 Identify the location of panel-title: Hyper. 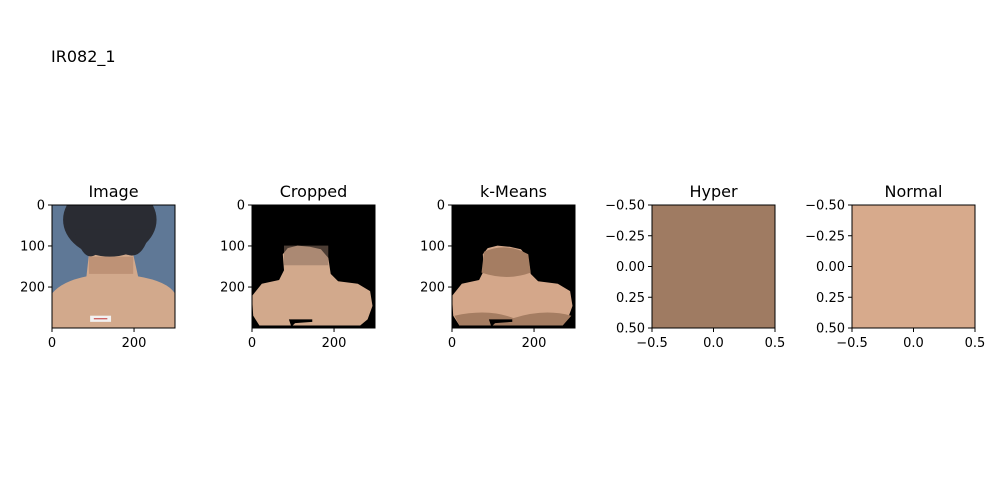
(713, 191).